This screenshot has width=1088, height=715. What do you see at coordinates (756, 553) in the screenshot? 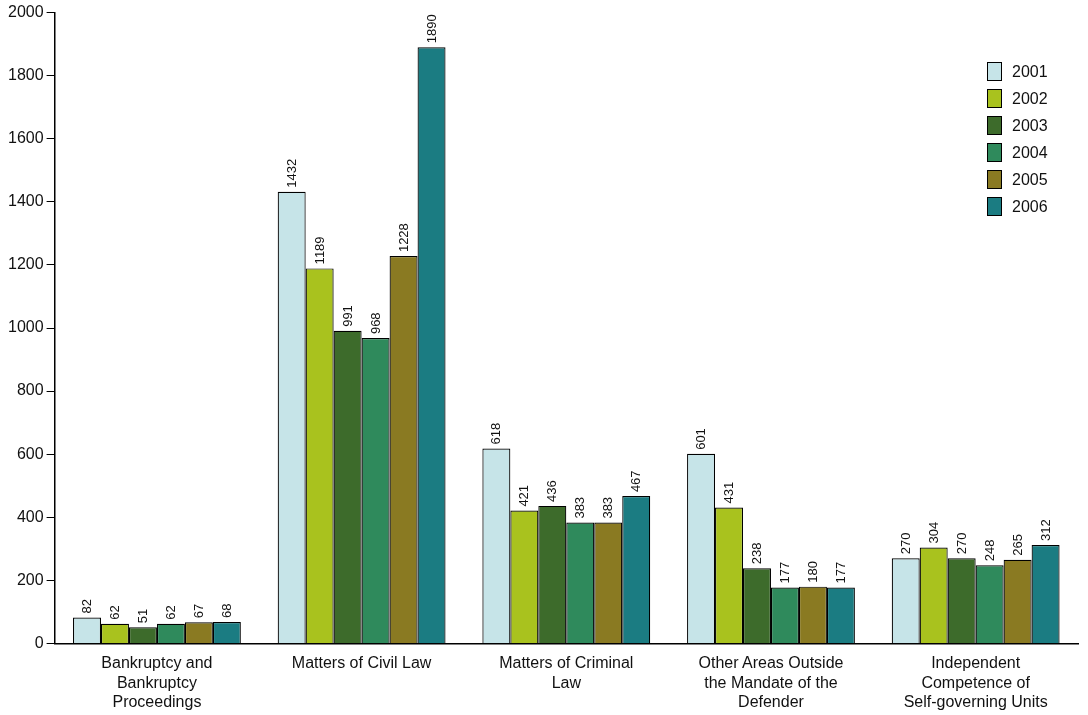
I see `data-label: 238` at bounding box center [756, 553].